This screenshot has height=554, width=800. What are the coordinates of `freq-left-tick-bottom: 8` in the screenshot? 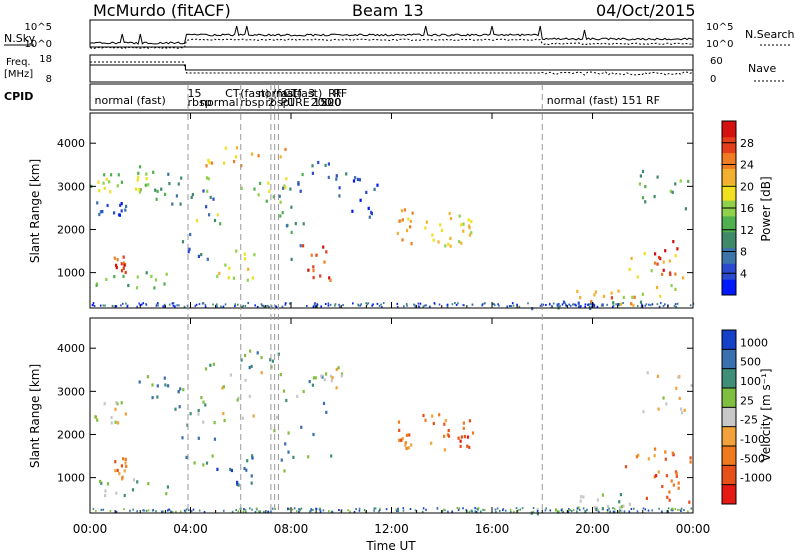 It's located at (49, 79).